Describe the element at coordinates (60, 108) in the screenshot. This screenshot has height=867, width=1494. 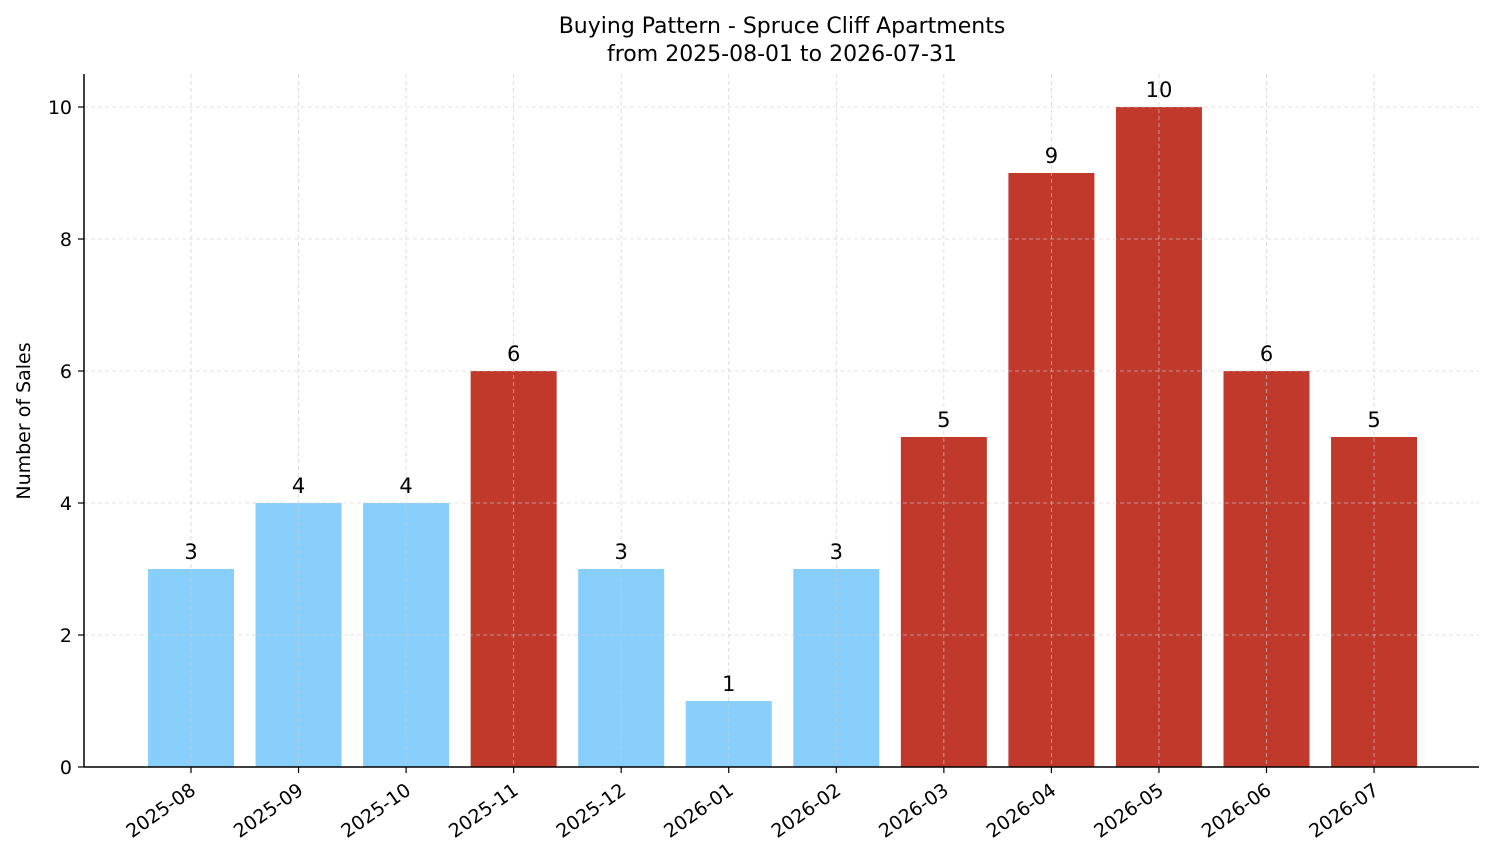
I see `y-tick-label: 10` at that location.